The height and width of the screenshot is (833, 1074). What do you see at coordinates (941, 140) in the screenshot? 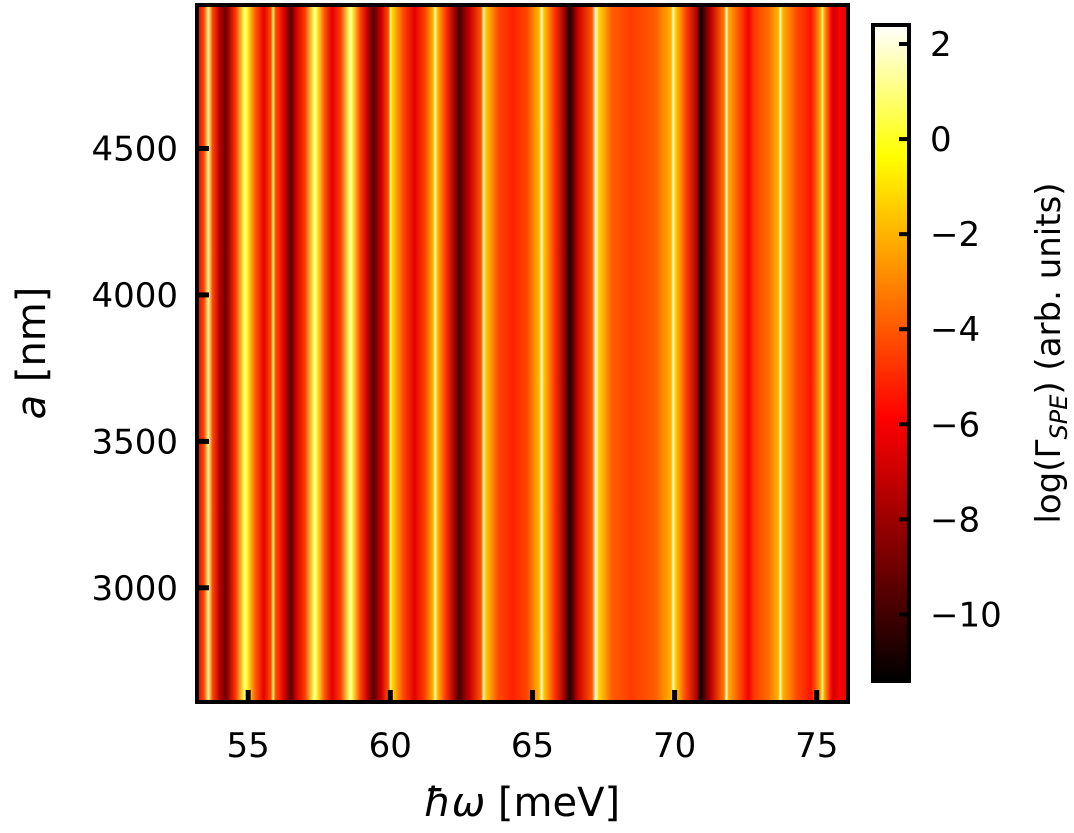
I see `colorbar-tick-label: 0` at bounding box center [941, 140].